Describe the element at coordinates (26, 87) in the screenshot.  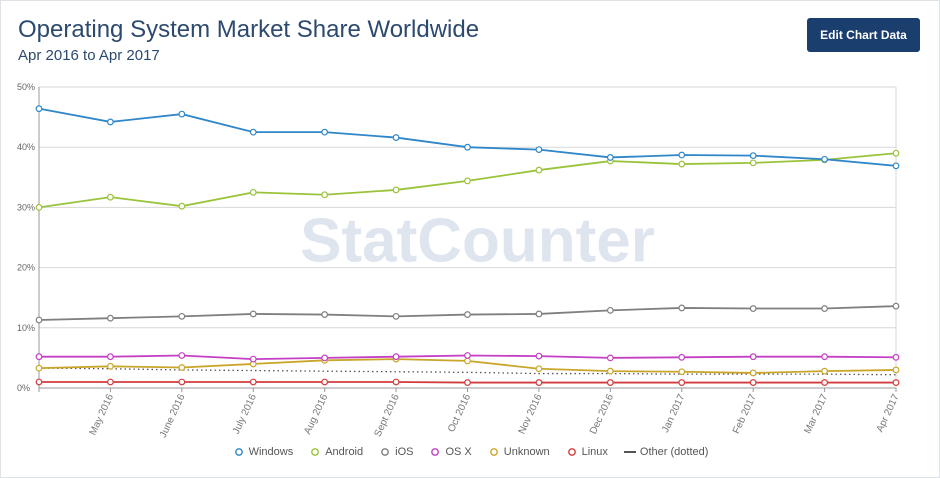
I see `y-tick-label: 50%` at that location.